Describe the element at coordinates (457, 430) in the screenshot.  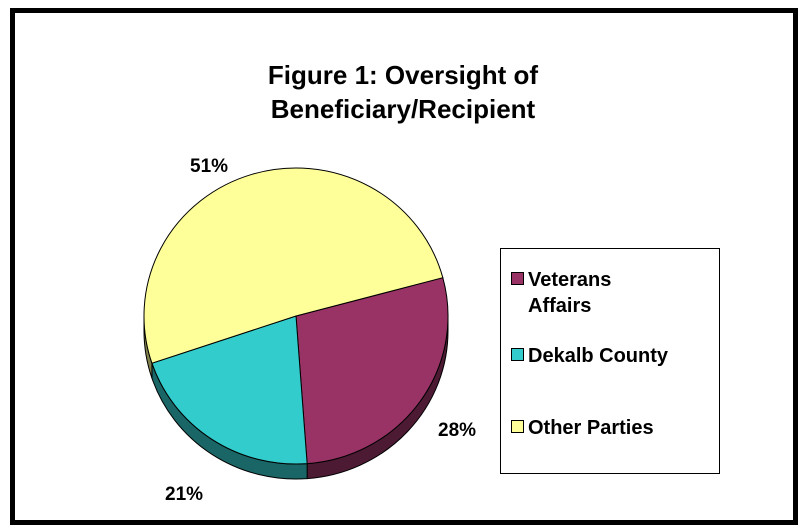
I see `slice-label-veterans-affairs: 28%` at that location.